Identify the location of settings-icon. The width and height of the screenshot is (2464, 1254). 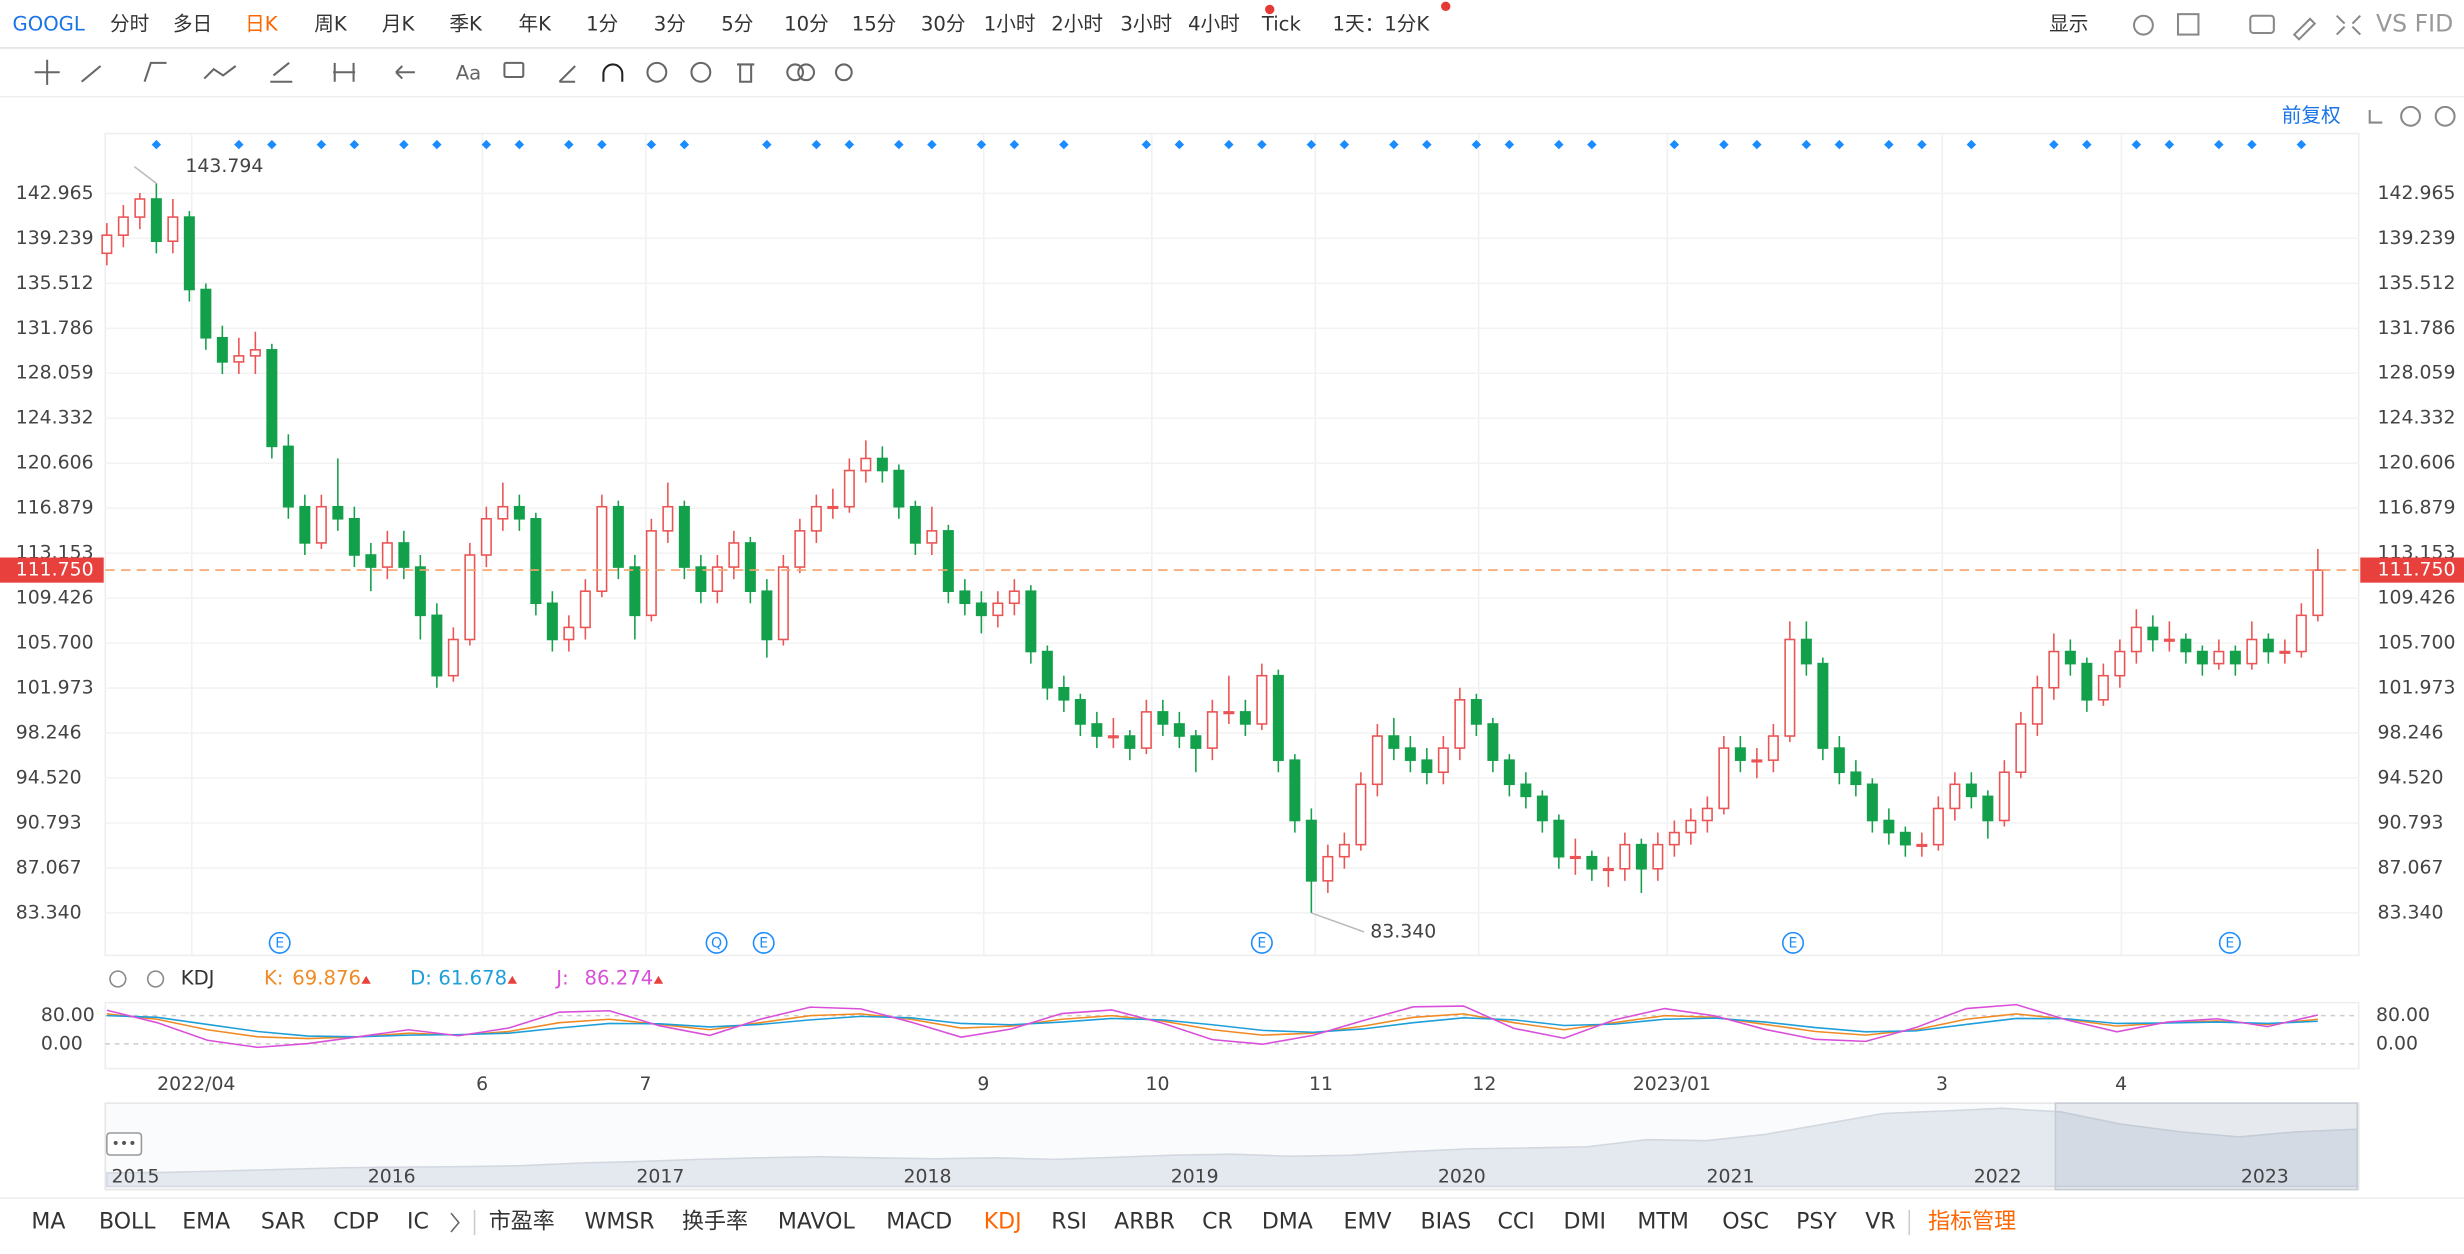
(2143, 25).